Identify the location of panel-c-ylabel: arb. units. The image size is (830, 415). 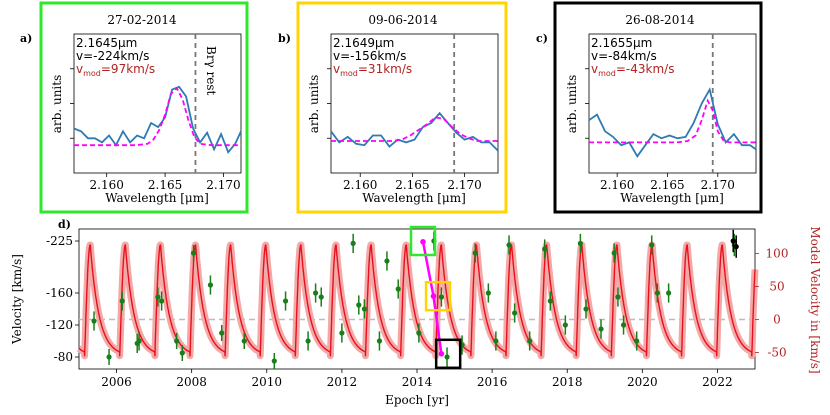
(572, 104).